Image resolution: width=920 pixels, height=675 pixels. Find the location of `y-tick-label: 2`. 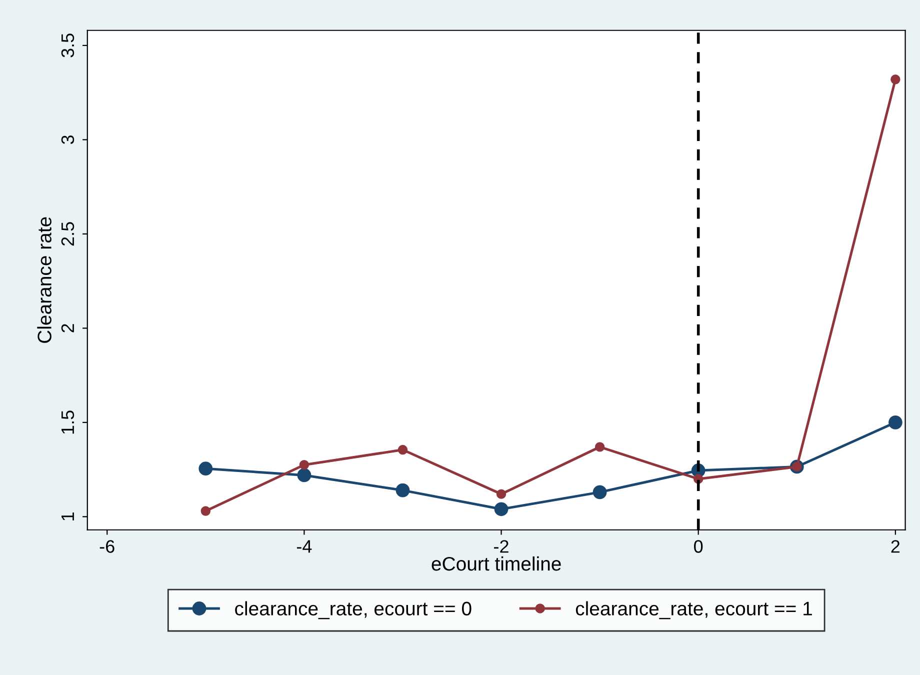

y-tick-label: 2 is located at coordinates (67, 328).